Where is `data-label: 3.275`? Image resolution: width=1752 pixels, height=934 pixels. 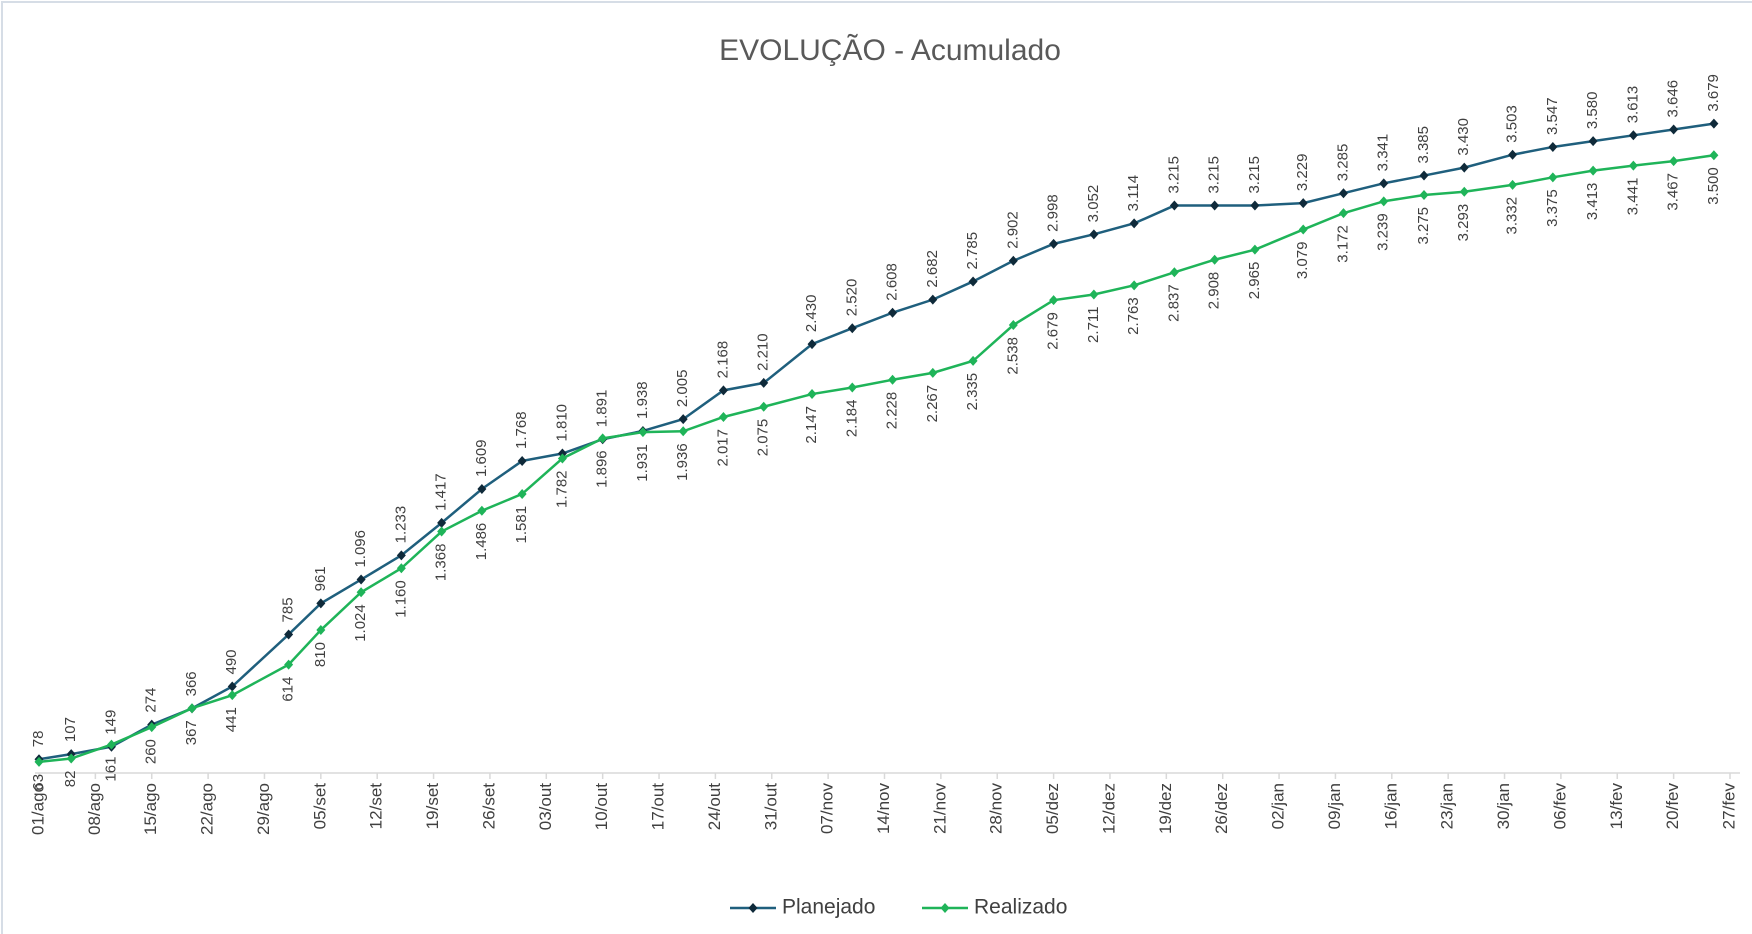
data-label: 3.275 is located at coordinates (1423, 226).